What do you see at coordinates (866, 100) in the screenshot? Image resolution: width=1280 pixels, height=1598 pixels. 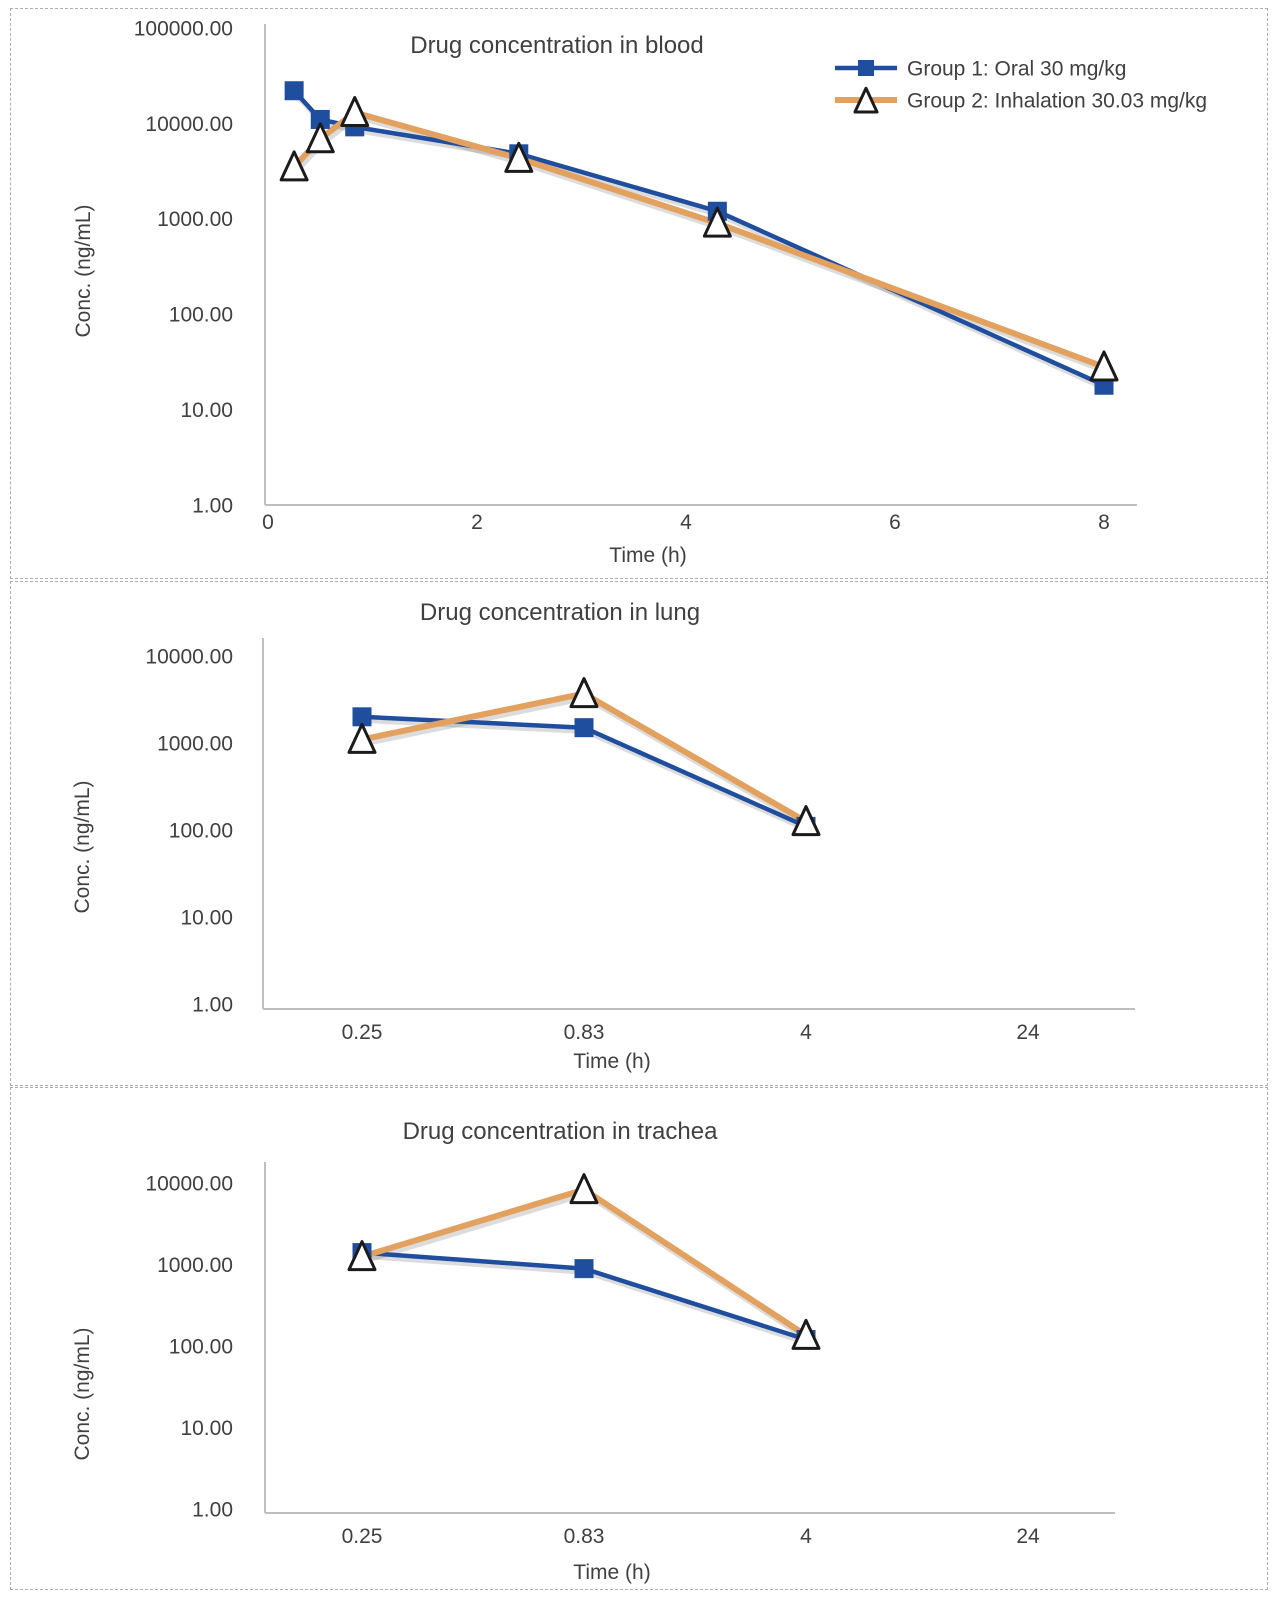 I see `legend-triangle-icon` at bounding box center [866, 100].